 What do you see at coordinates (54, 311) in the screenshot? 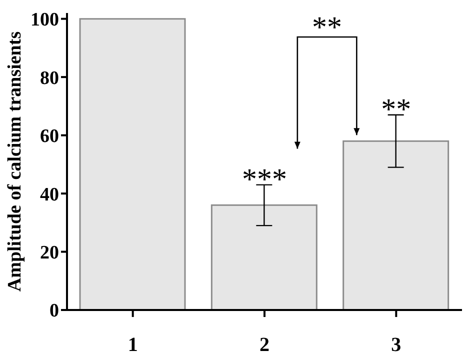
I see `y-tick-label: 0` at bounding box center [54, 311].